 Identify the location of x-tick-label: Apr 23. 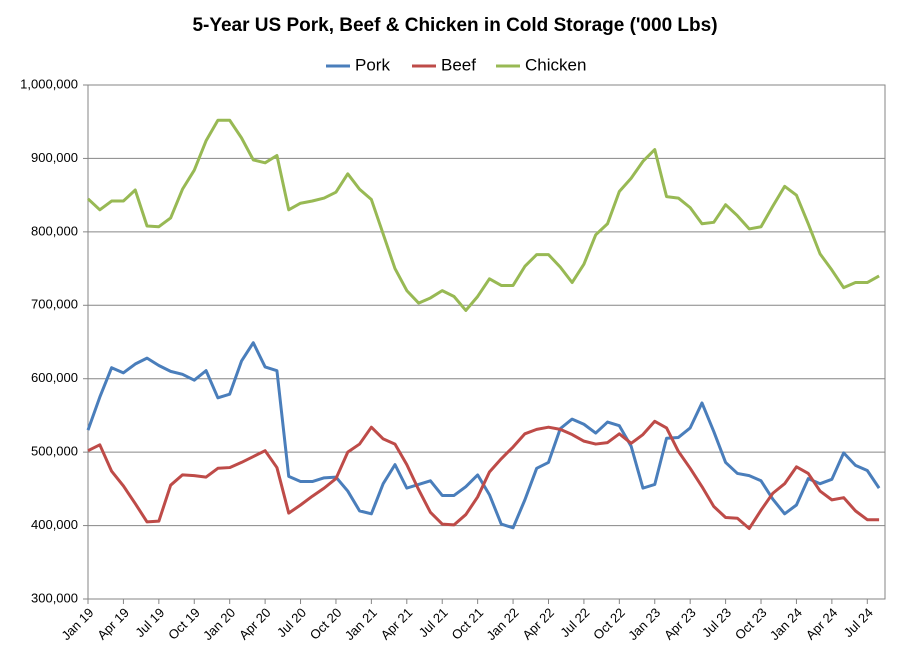
(680, 624).